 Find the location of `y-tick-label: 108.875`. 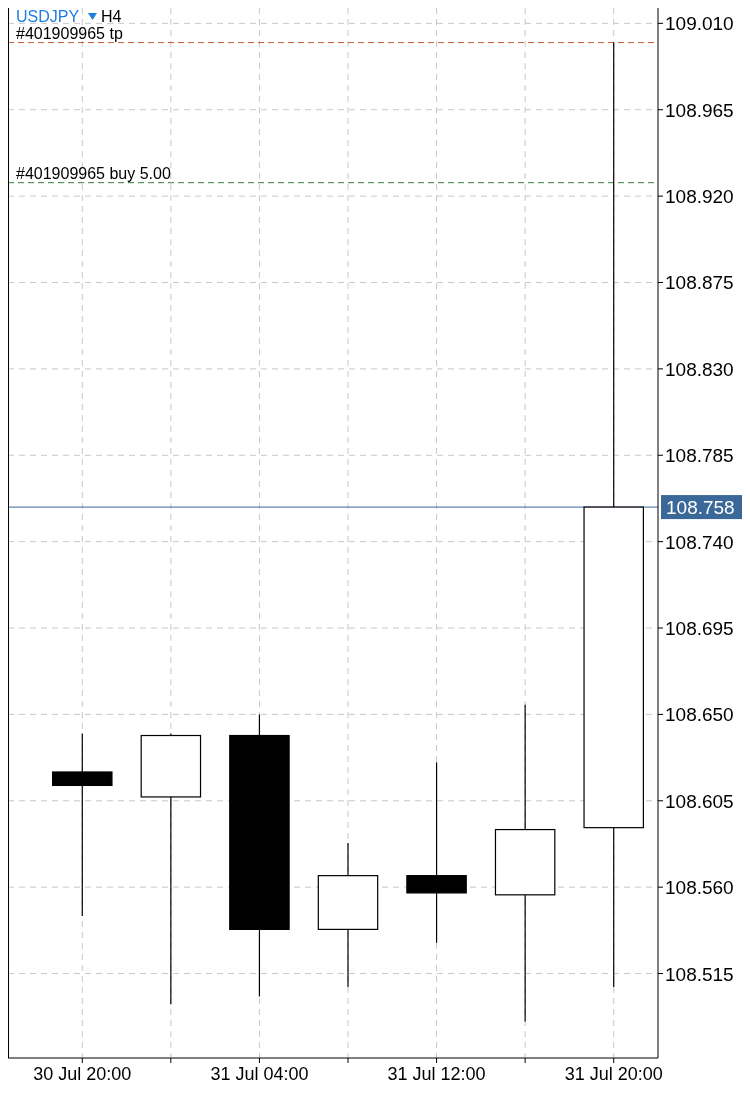

y-tick-label: 108.875 is located at coordinates (699, 283).